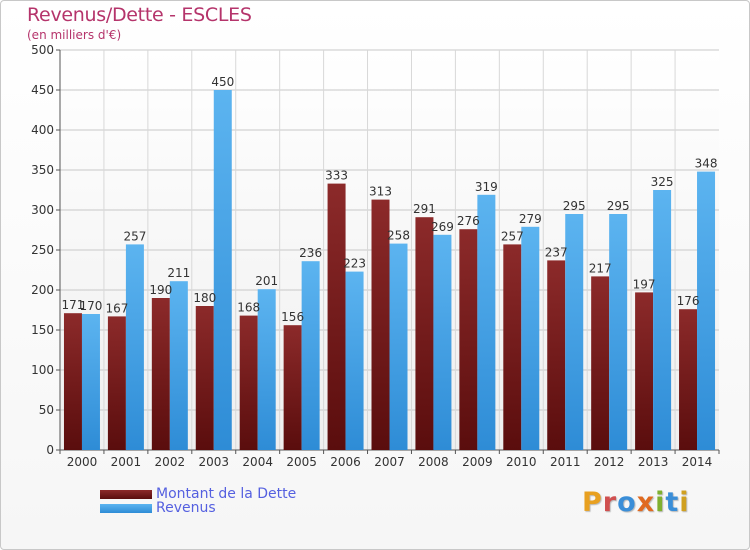 The height and width of the screenshot is (550, 750). What do you see at coordinates (486, 187) in the screenshot?
I see `data-label-revenus: 319` at bounding box center [486, 187].